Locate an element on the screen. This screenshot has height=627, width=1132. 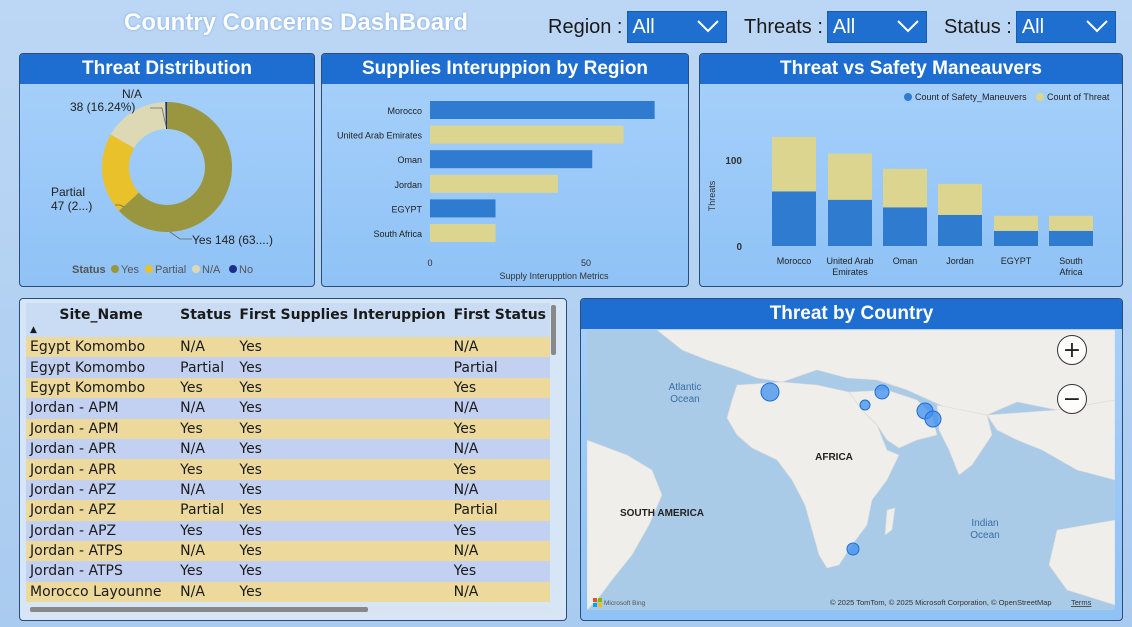
madagascar-landmass is located at coordinates (890, 521).